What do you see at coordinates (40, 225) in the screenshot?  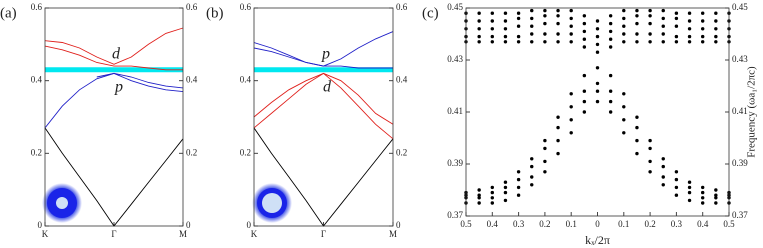 I see `y-tick-label: 0` at bounding box center [40, 225].